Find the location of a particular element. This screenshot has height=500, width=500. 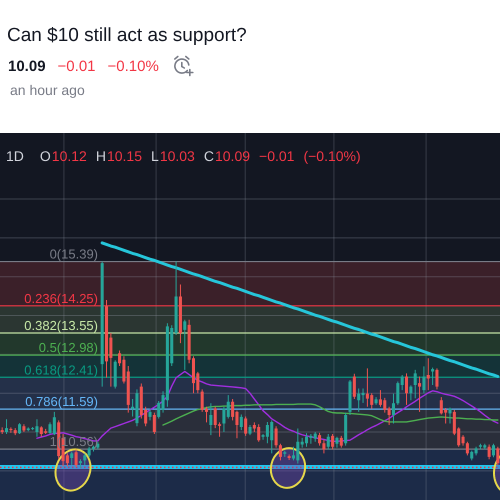

annotation: 10.09 is located at coordinates (232, 156).